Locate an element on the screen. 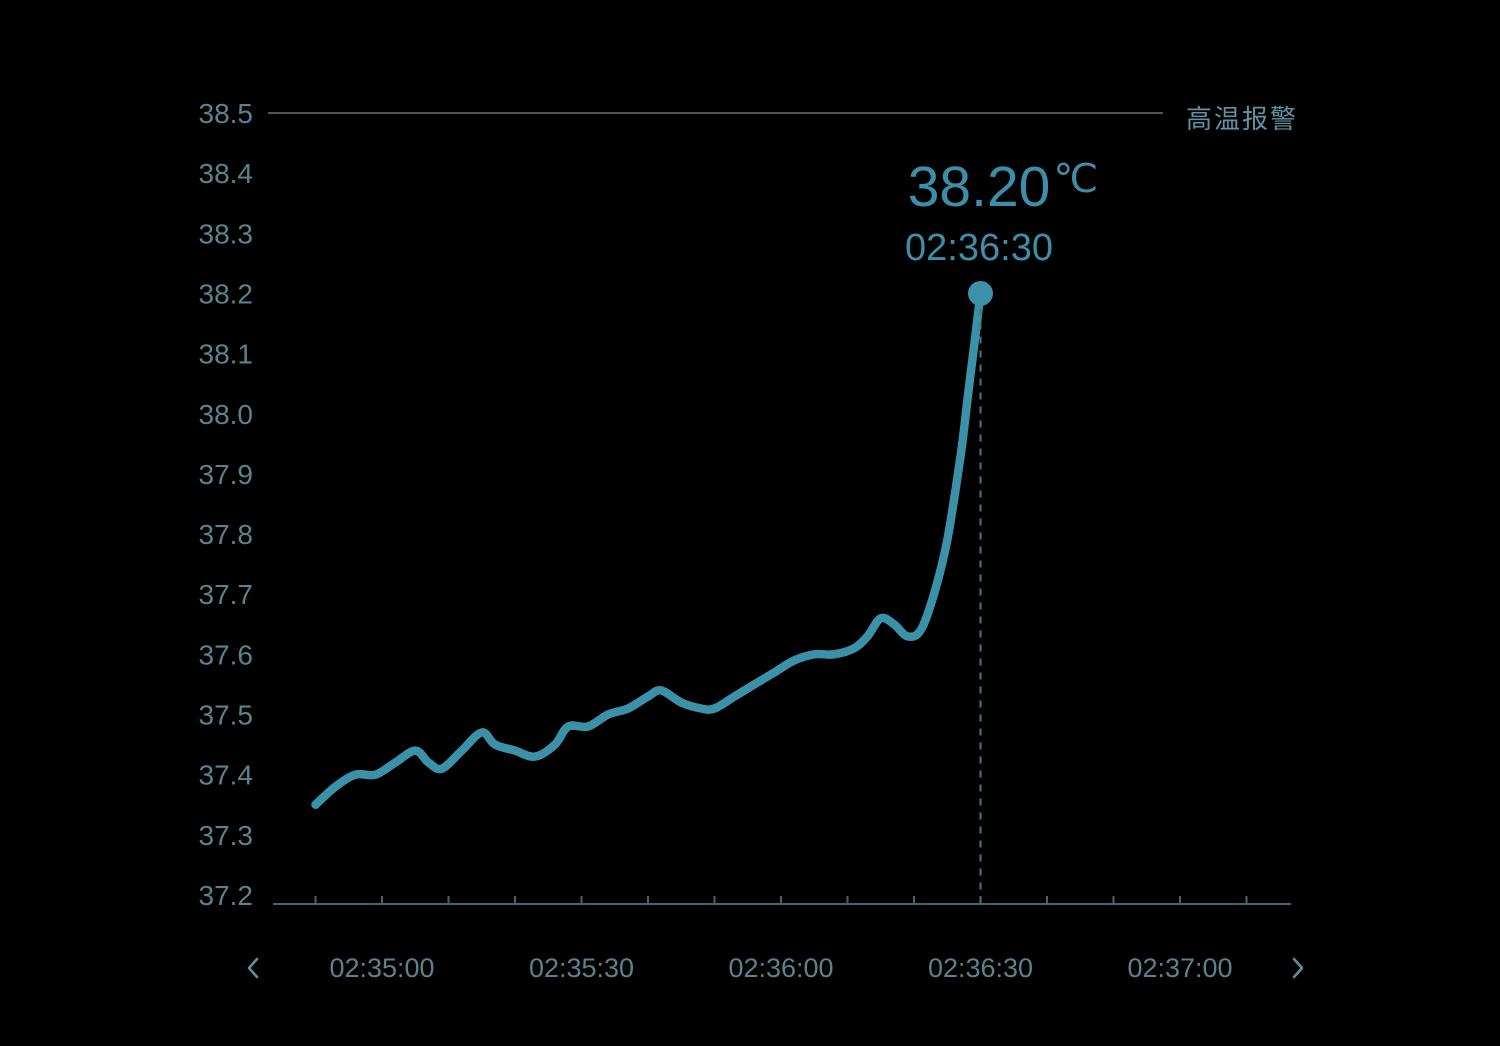 The height and width of the screenshot is (1046, 1500). current-temp-annotation: 38.20℃ is located at coordinates (1003, 187).